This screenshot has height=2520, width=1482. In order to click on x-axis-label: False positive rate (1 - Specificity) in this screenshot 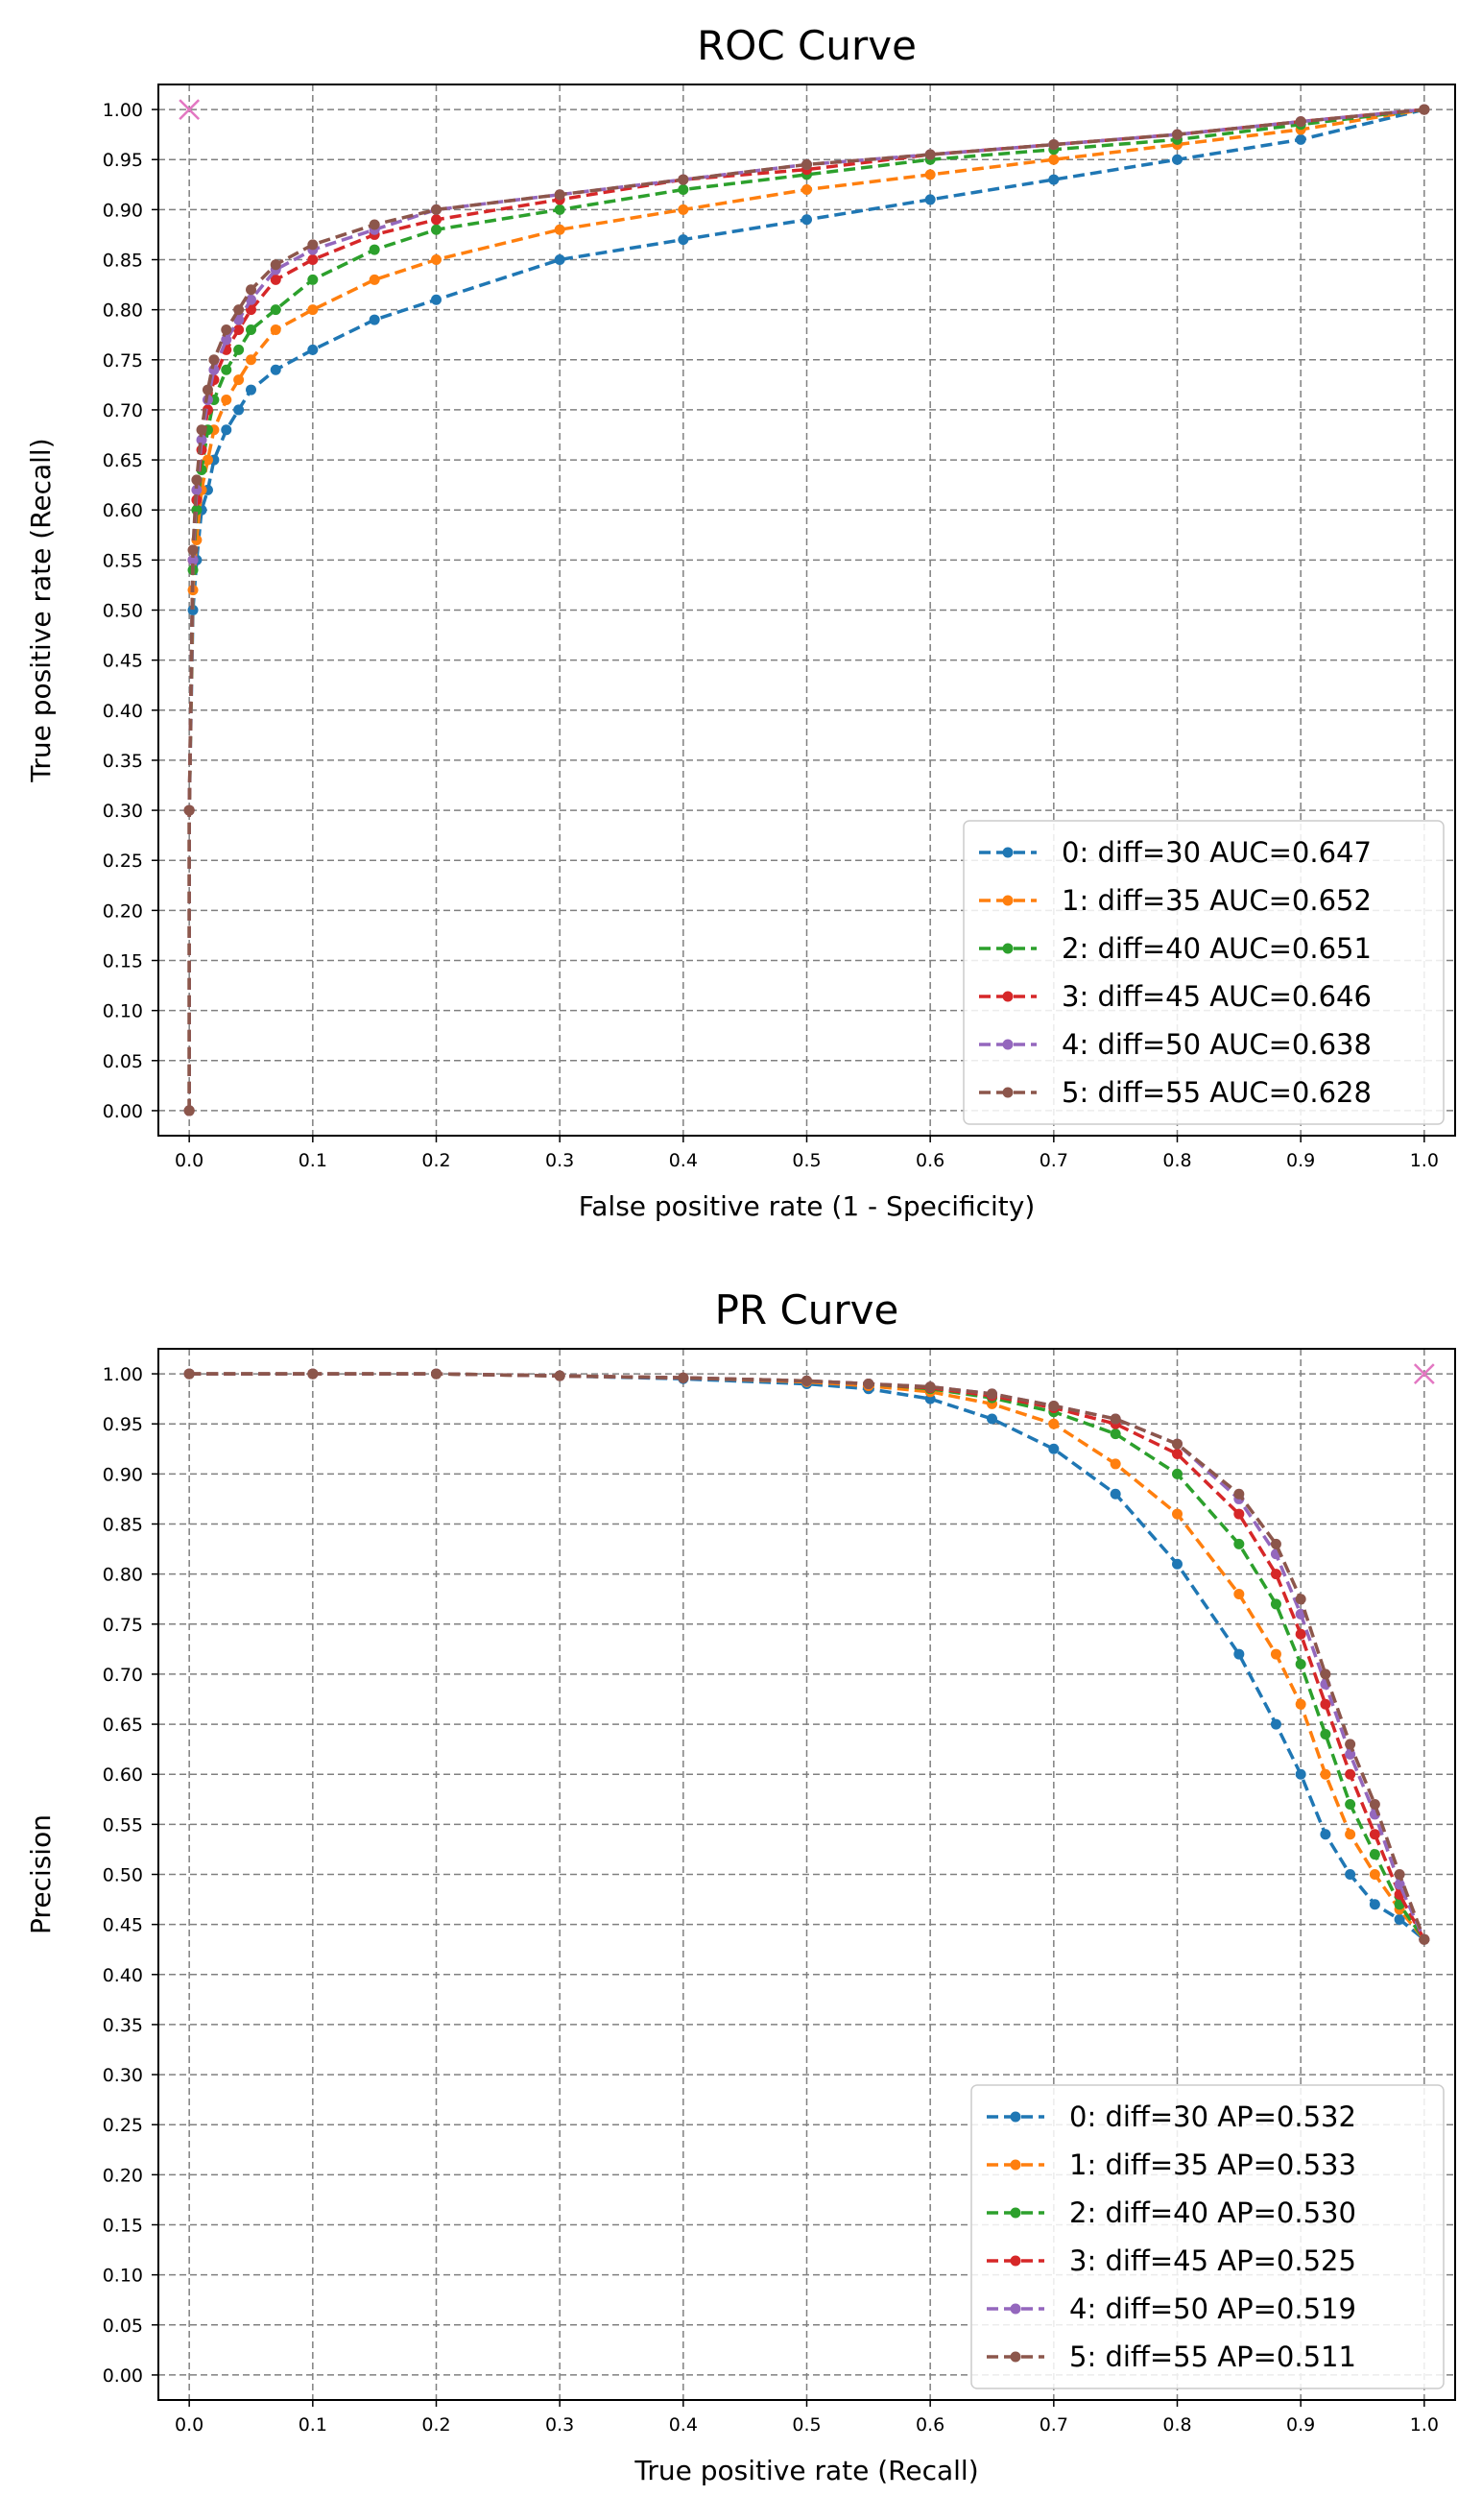, I will do `click(808, 1206)`.